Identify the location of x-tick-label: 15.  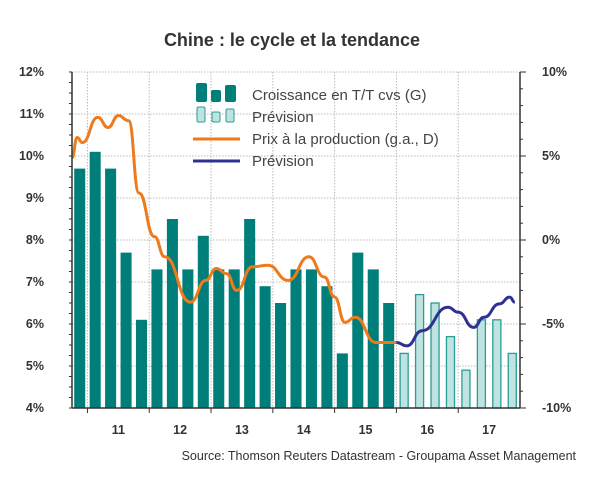
(366, 430).